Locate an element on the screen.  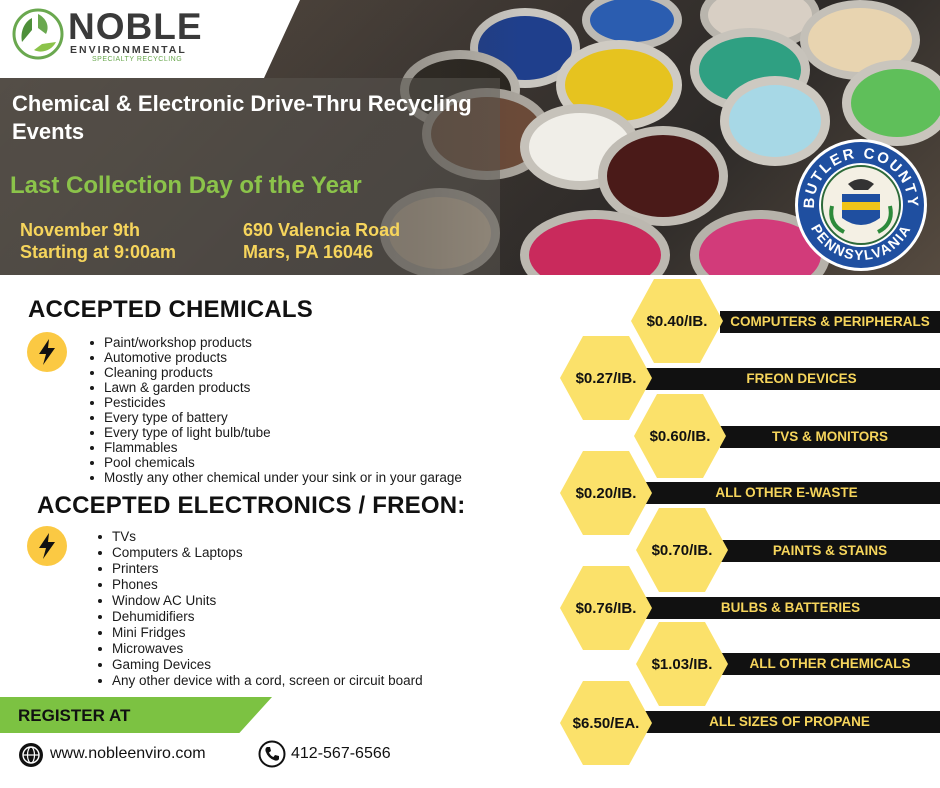
price-value: $0.27/IB. is located at coordinates (606, 378).